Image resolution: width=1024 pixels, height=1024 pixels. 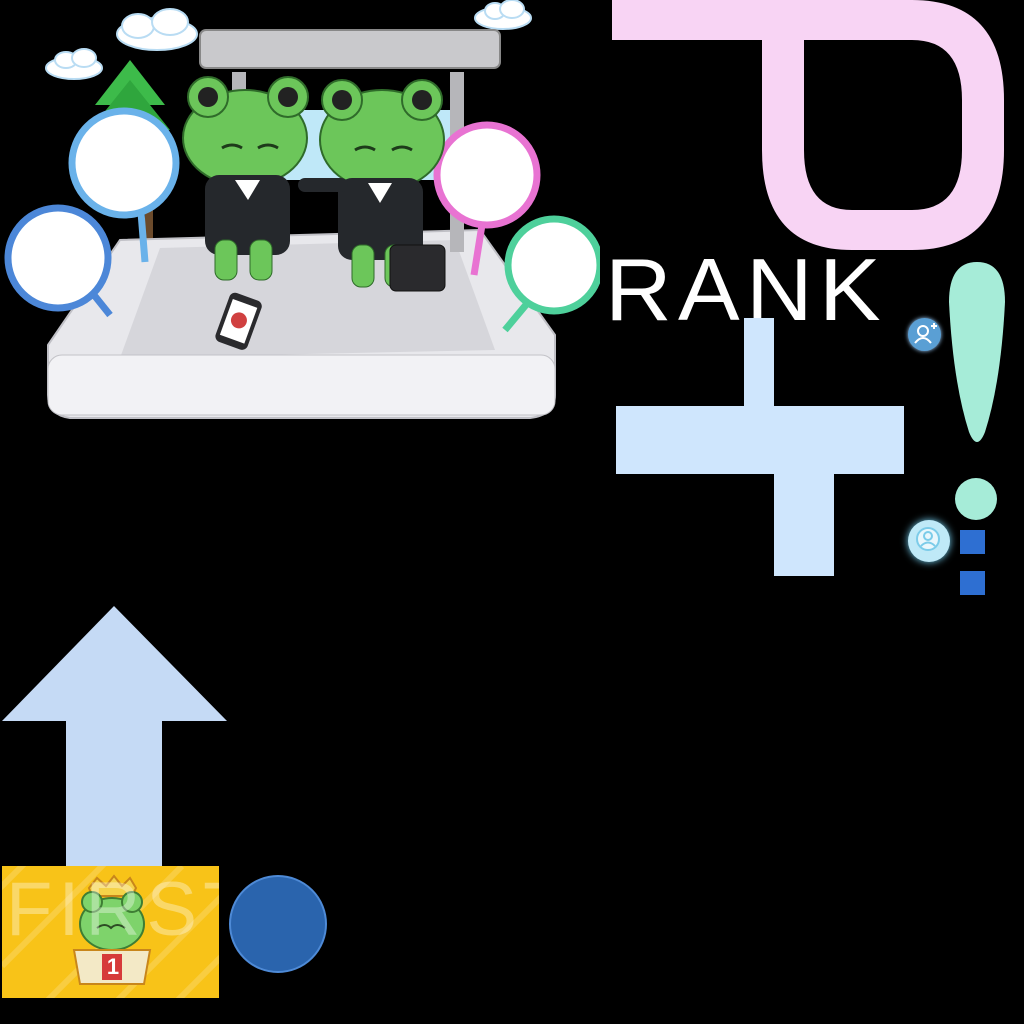 What do you see at coordinates (112, 909) in the screenshot?
I see `first-label: FIRST` at bounding box center [112, 909].